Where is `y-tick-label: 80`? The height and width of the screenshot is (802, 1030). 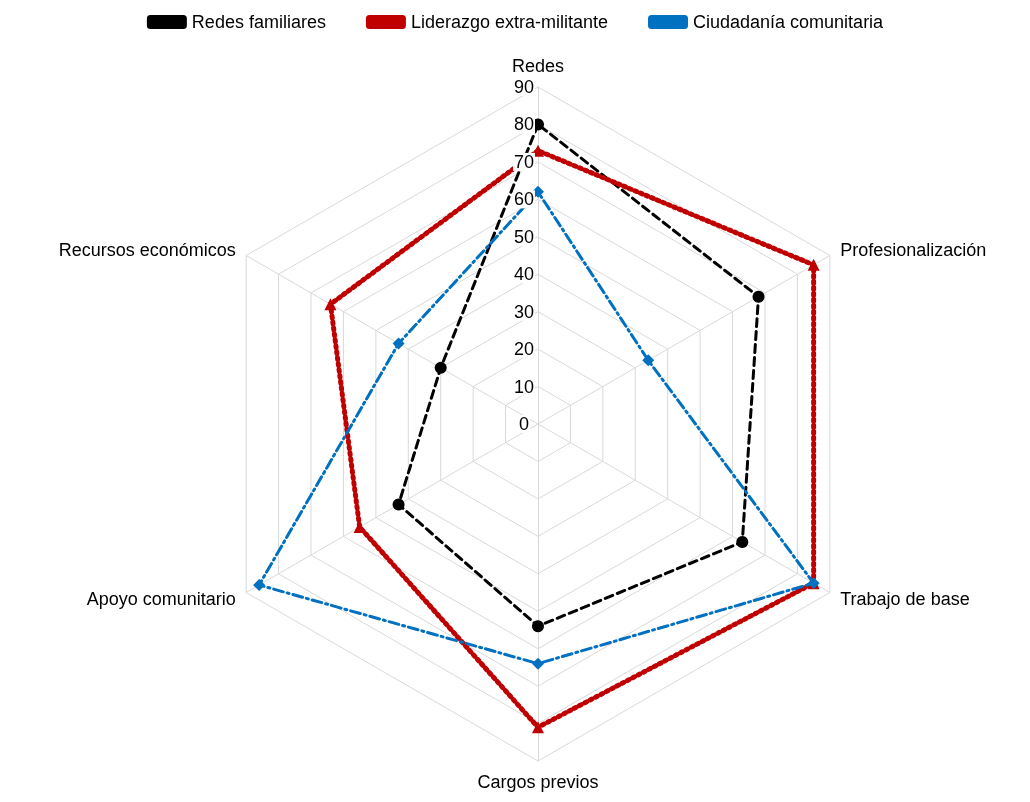
y-tick-label: 80 is located at coordinates (524, 124).